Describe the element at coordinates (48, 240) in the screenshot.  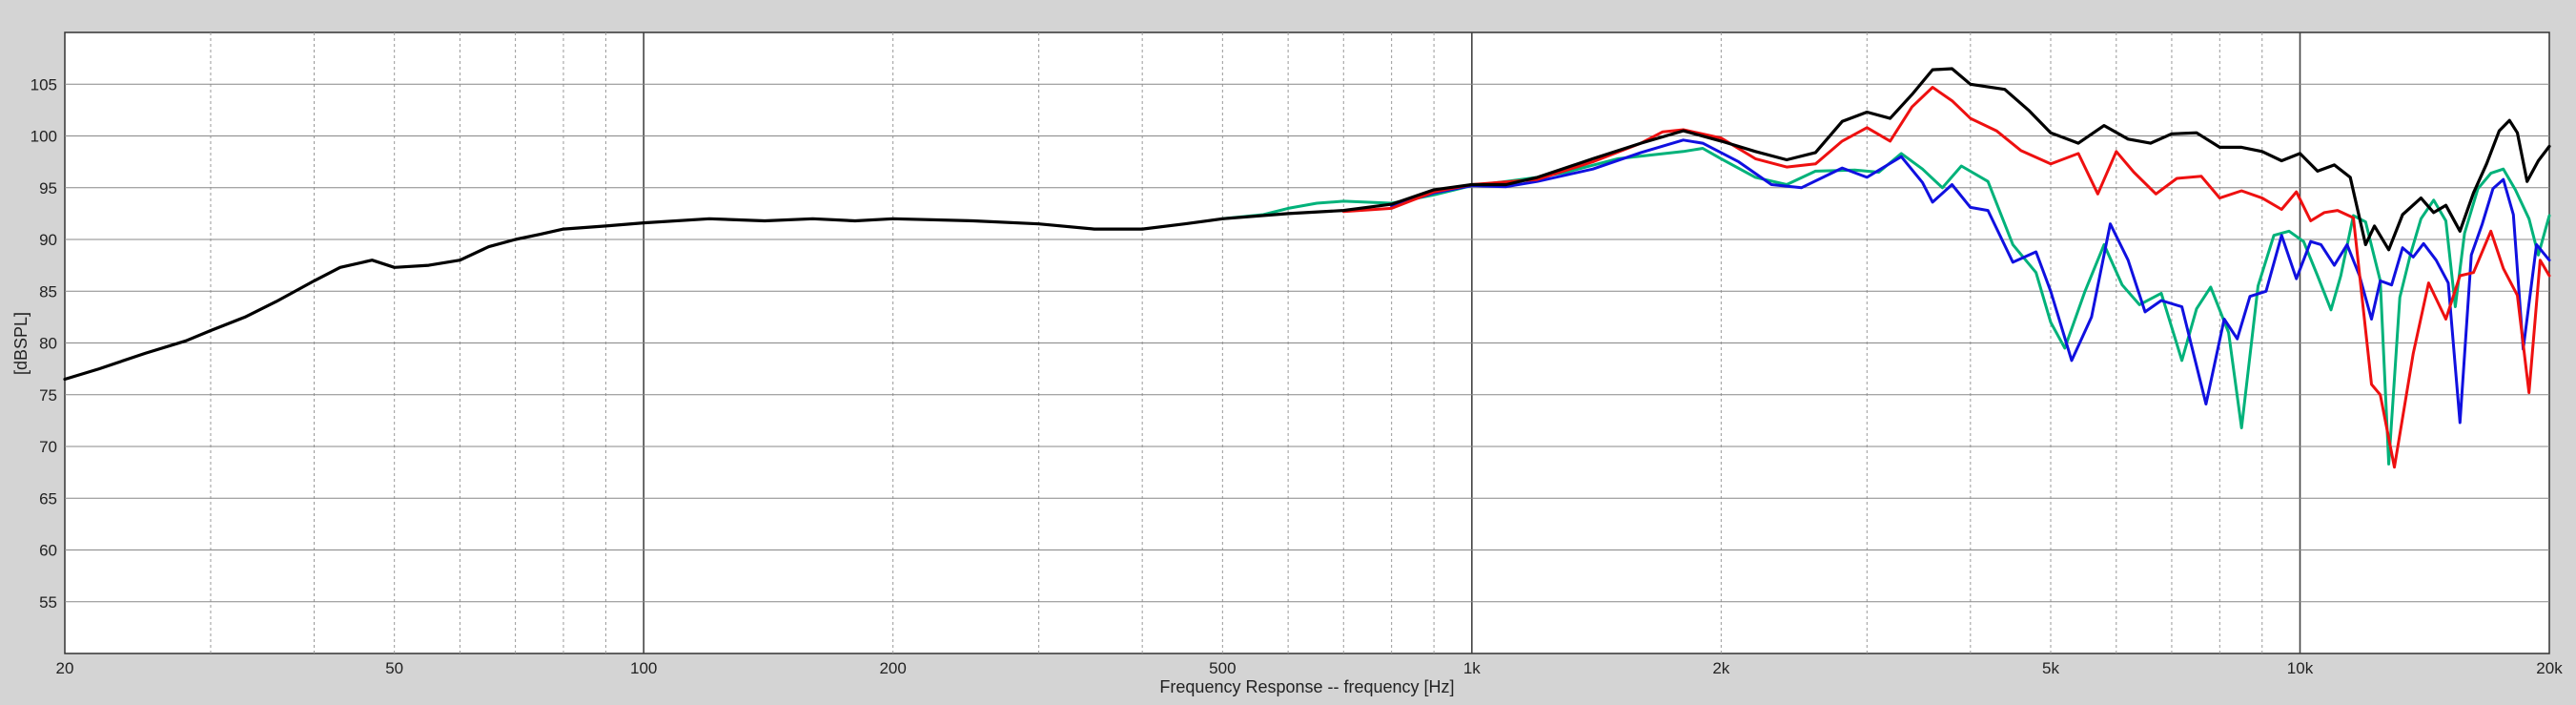
I see `y-tick-label: 90` at that location.